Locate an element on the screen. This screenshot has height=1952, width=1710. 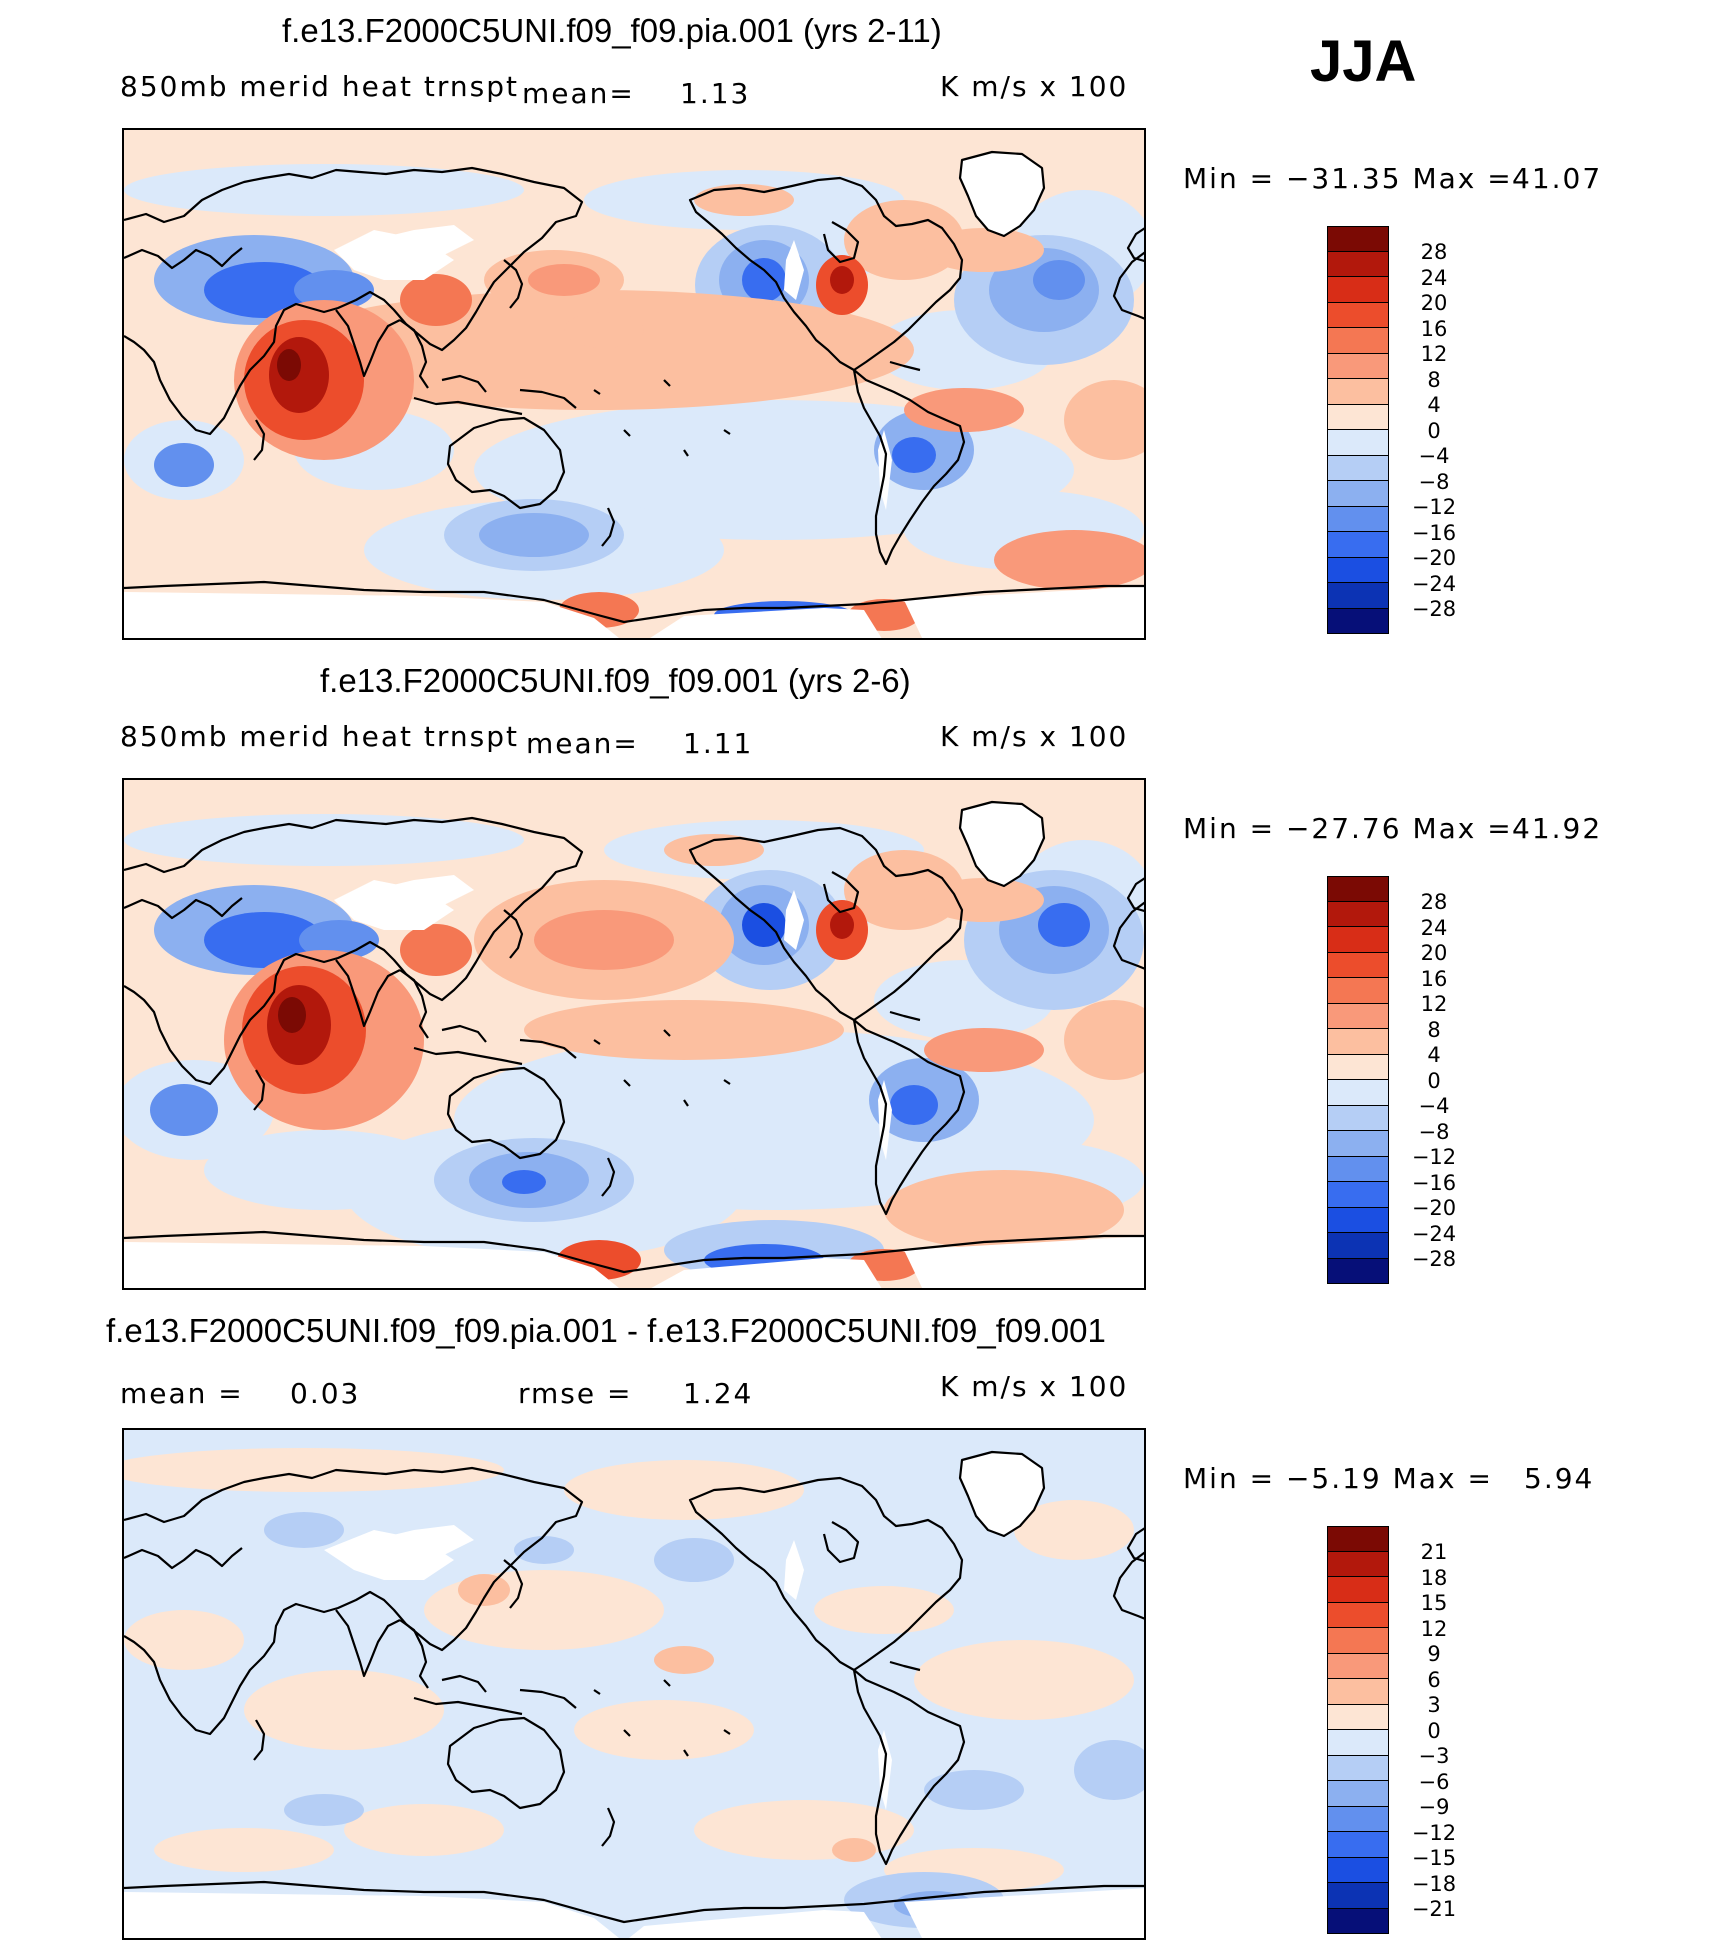
panel-2-colorbar is located at coordinates (1358, 1080).